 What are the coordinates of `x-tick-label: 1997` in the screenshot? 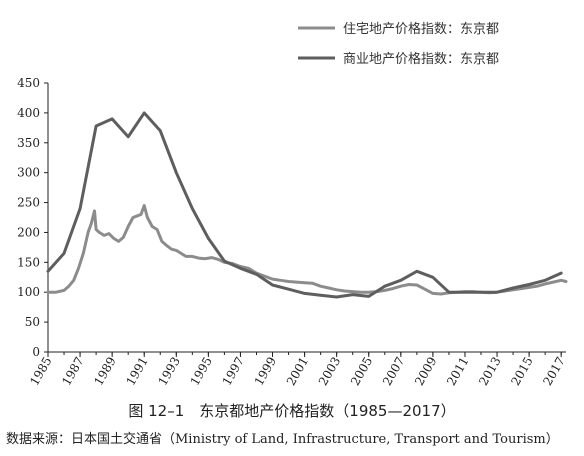 It's located at (233, 371).